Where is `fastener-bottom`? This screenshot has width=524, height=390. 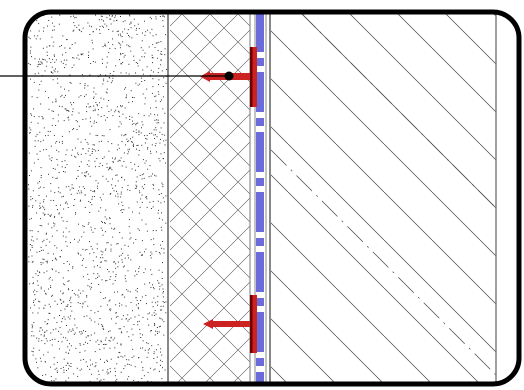 fastener-bottom is located at coordinates (230, 324).